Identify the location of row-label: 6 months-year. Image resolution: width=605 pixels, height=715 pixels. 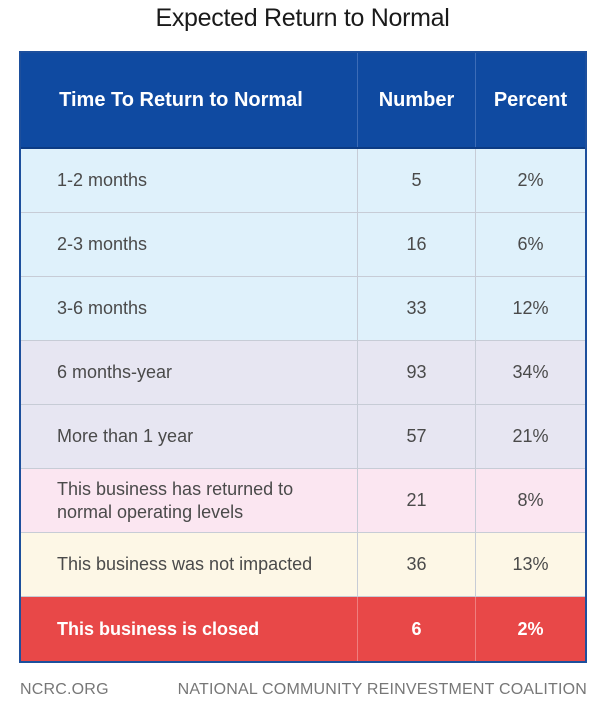
(189, 372).